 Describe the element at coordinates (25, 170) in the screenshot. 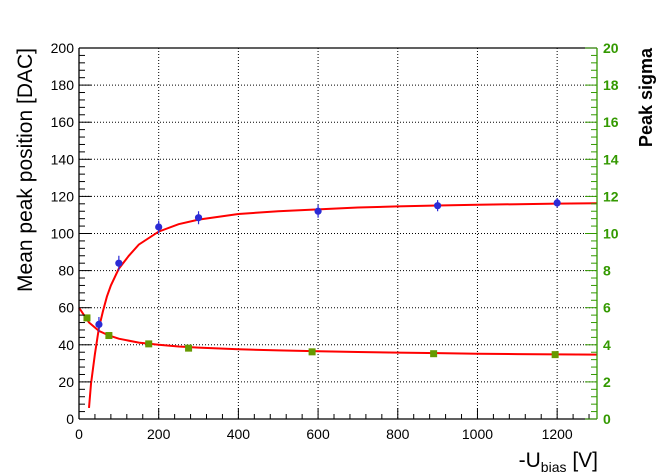

I see `y-axis-left-title: Mean peak position [DAC]` at that location.